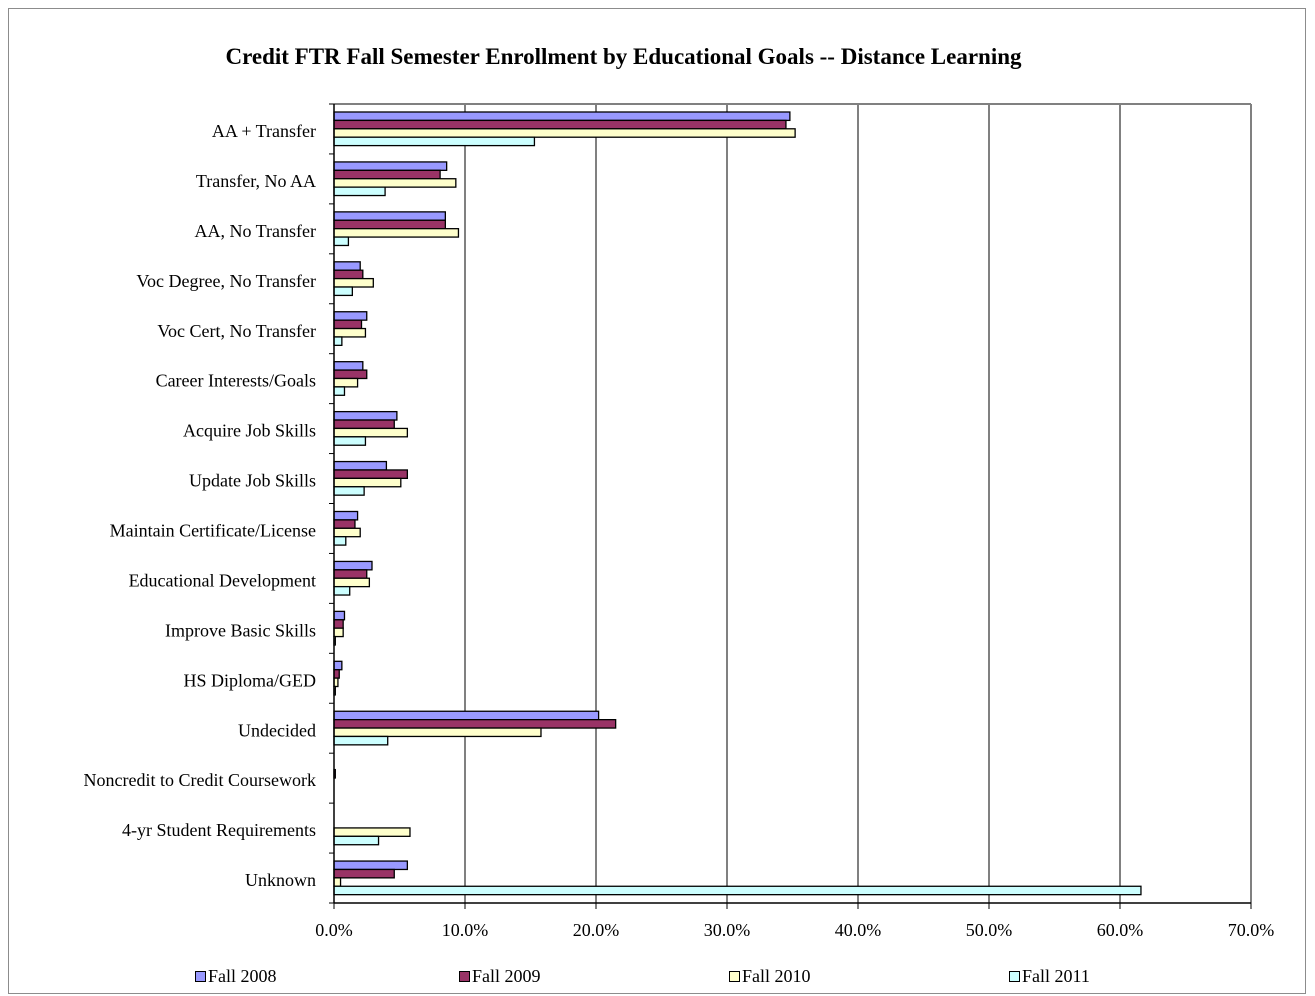 This screenshot has width=1315, height=996. I want to click on category-label: Acquire Job Skills, so click(249, 431).